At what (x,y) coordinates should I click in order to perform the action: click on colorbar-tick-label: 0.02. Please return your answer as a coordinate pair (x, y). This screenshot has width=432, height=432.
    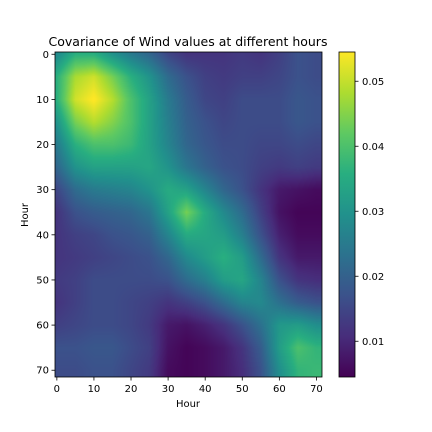
    Looking at the image, I should click on (373, 277).